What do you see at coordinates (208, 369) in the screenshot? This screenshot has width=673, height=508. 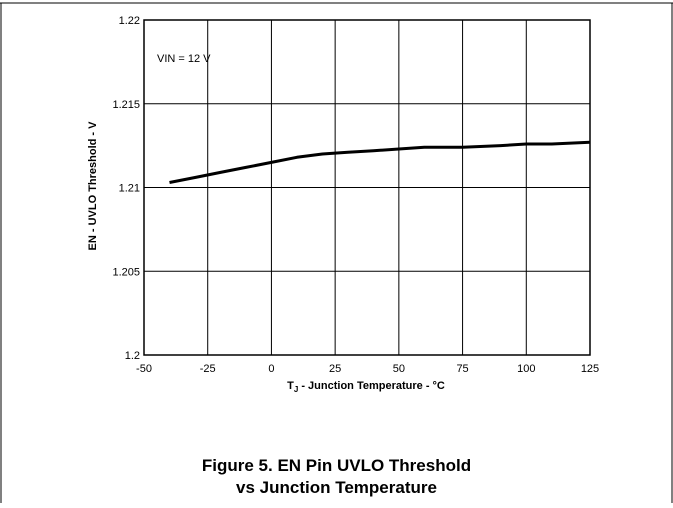 I see `x-tick-label: -25` at bounding box center [208, 369].